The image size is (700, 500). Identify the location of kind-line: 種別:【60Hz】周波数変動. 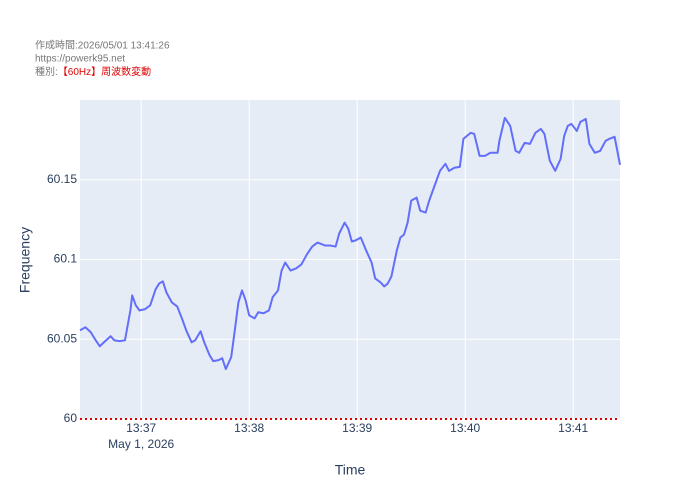
(93, 71).